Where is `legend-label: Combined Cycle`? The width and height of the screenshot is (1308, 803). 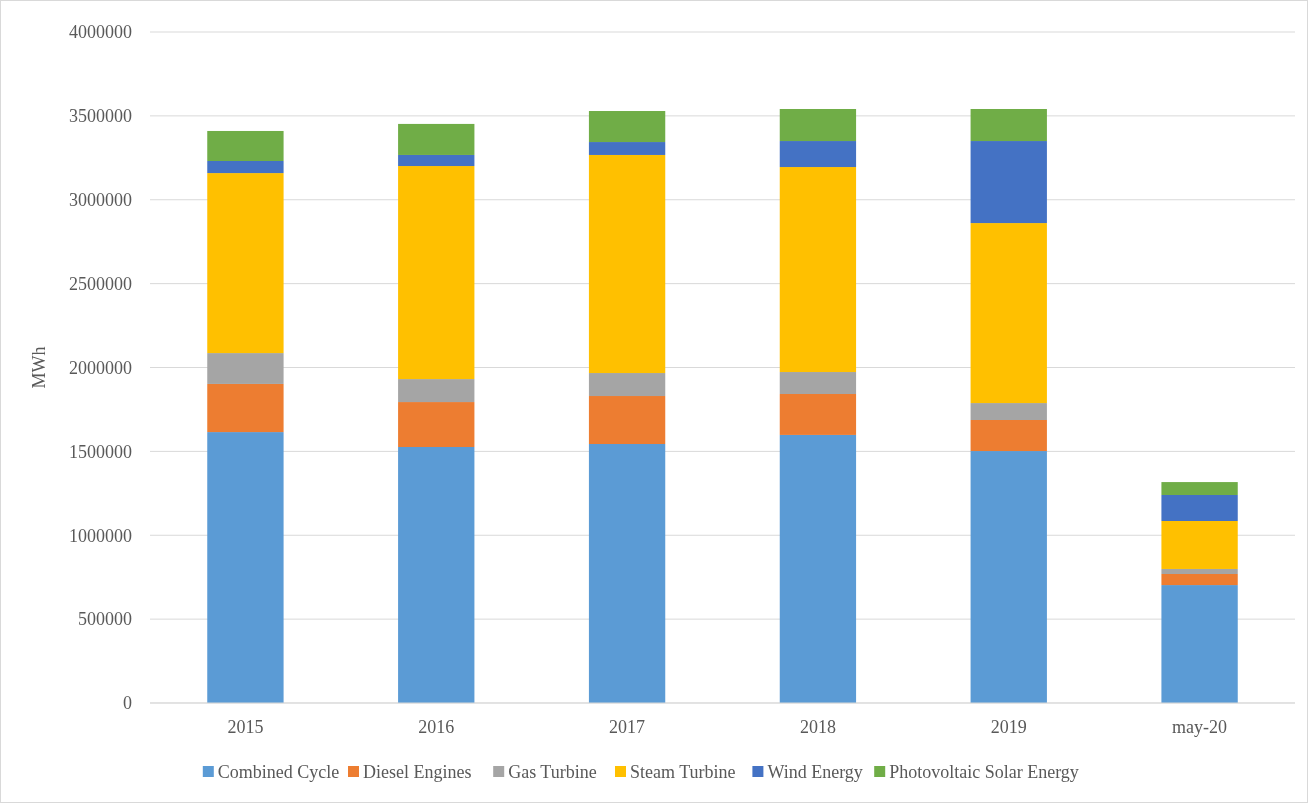 legend-label: Combined Cycle is located at coordinates (278, 772).